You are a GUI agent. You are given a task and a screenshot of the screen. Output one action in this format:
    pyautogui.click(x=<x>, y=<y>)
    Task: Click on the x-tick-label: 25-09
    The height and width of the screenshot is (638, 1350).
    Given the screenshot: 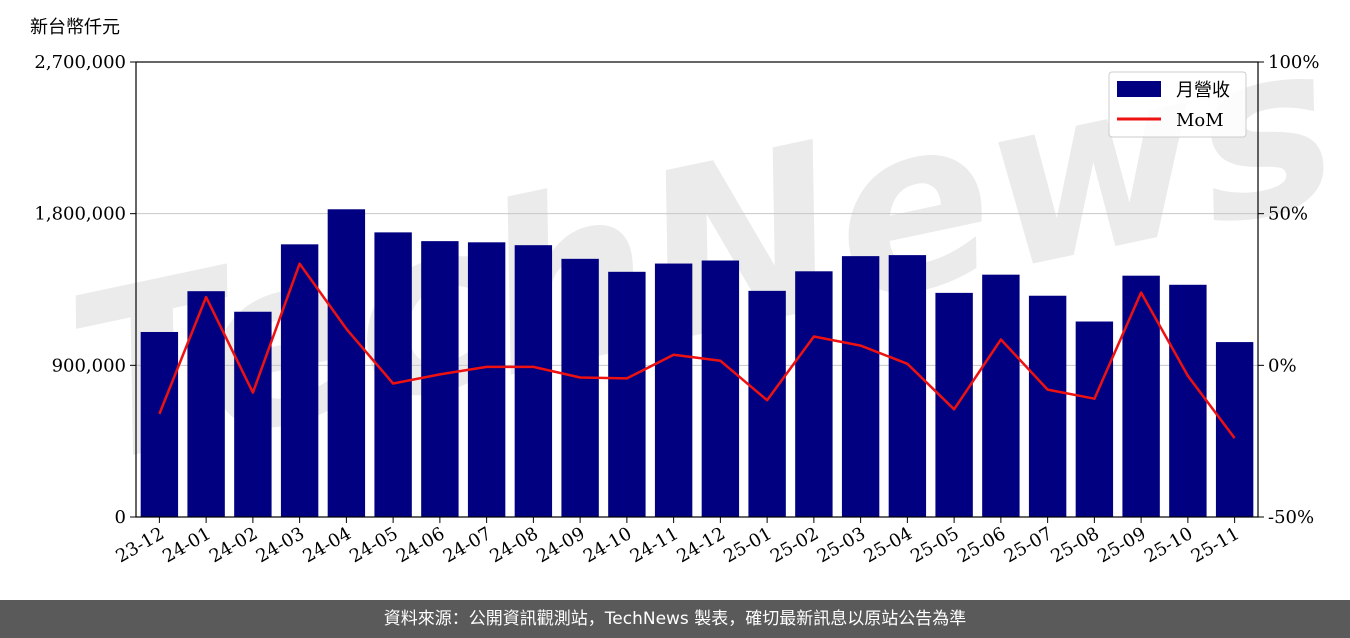 What is the action you would take?
    pyautogui.click(x=1121, y=545)
    